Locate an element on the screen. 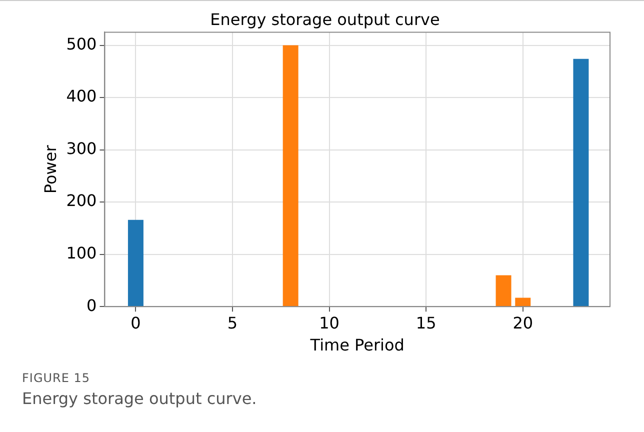 The width and height of the screenshot is (644, 432). text: Energy storage output curve. is located at coordinates (139, 398).